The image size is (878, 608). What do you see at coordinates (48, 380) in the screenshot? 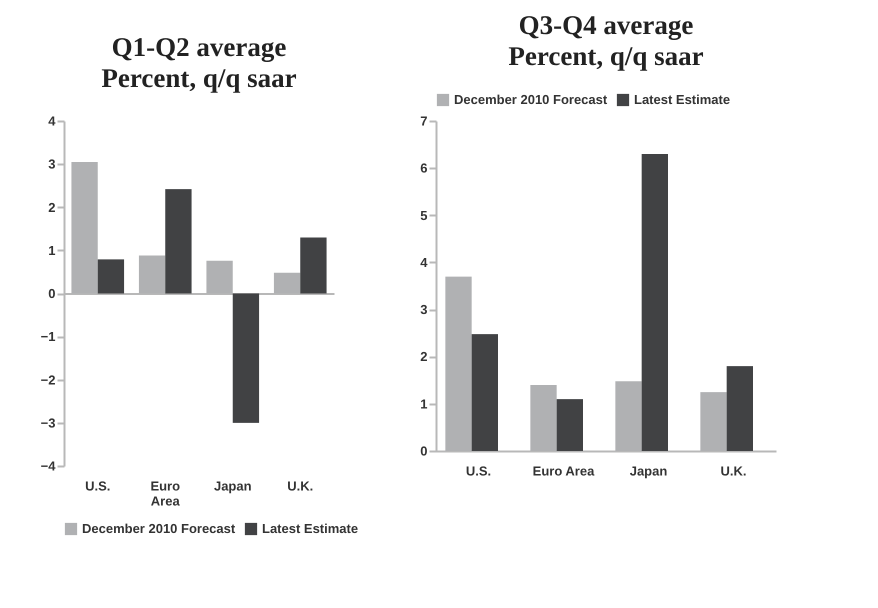
I see `y-tick-label: −2` at bounding box center [48, 380].